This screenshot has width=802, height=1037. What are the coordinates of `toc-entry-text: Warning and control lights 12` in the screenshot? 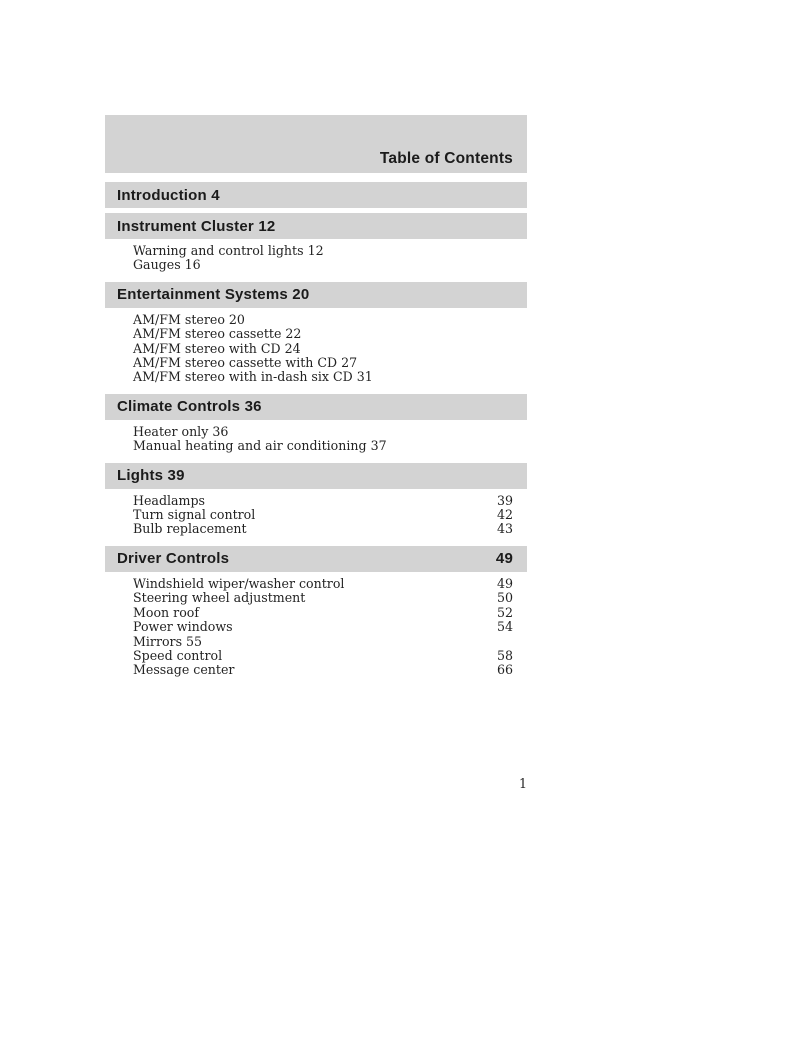 It's located at (228, 250).